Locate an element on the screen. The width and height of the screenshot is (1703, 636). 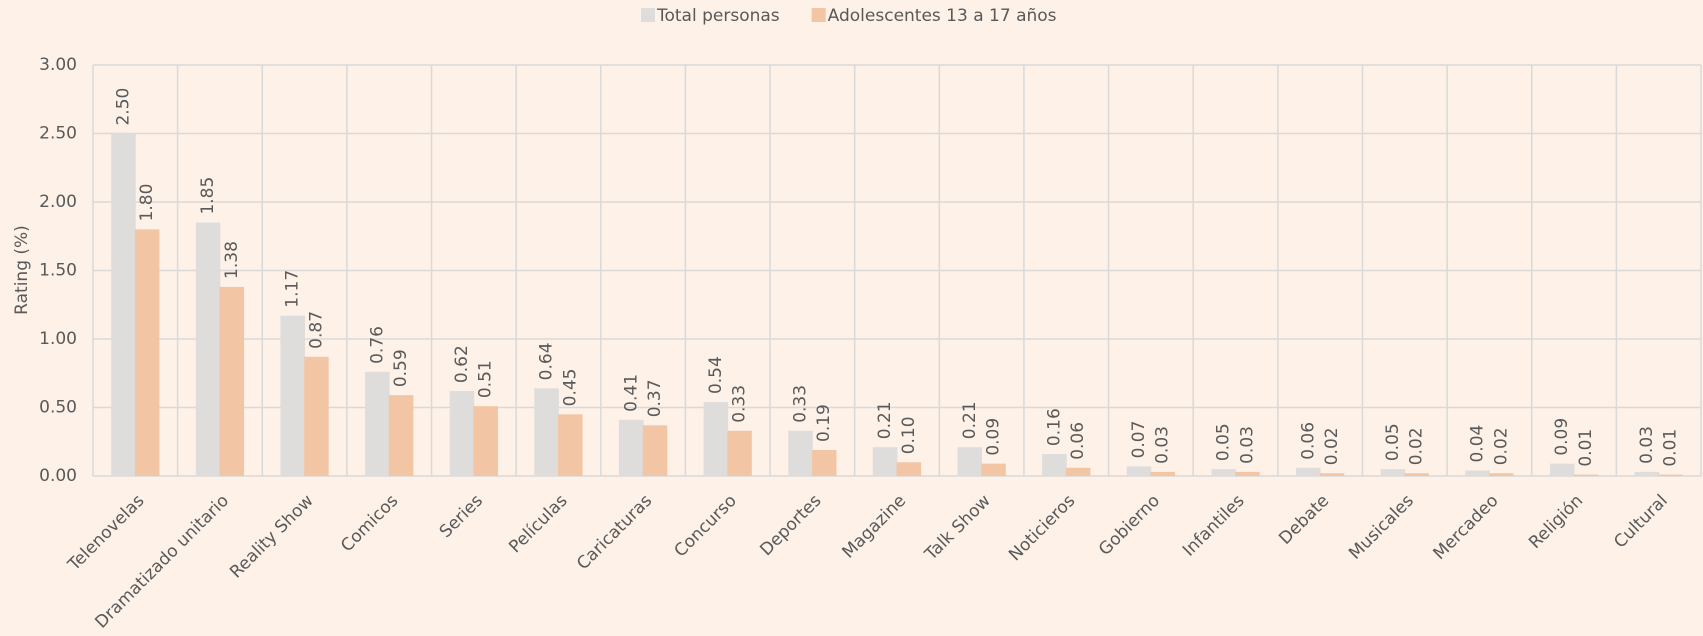
data-label: 0.37 is located at coordinates (655, 398).